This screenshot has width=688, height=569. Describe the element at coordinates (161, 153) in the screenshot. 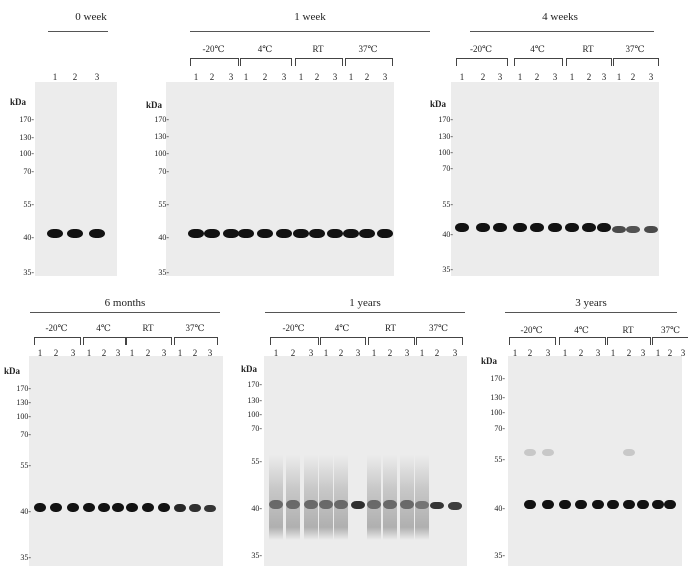

I see `mw-marker: 100-` at that location.